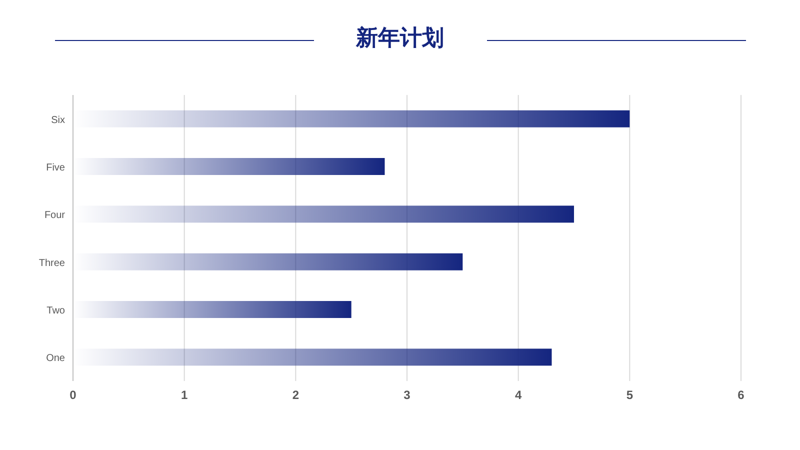 This screenshot has width=800, height=450. I want to click on y-tick-label: One, so click(56, 358).